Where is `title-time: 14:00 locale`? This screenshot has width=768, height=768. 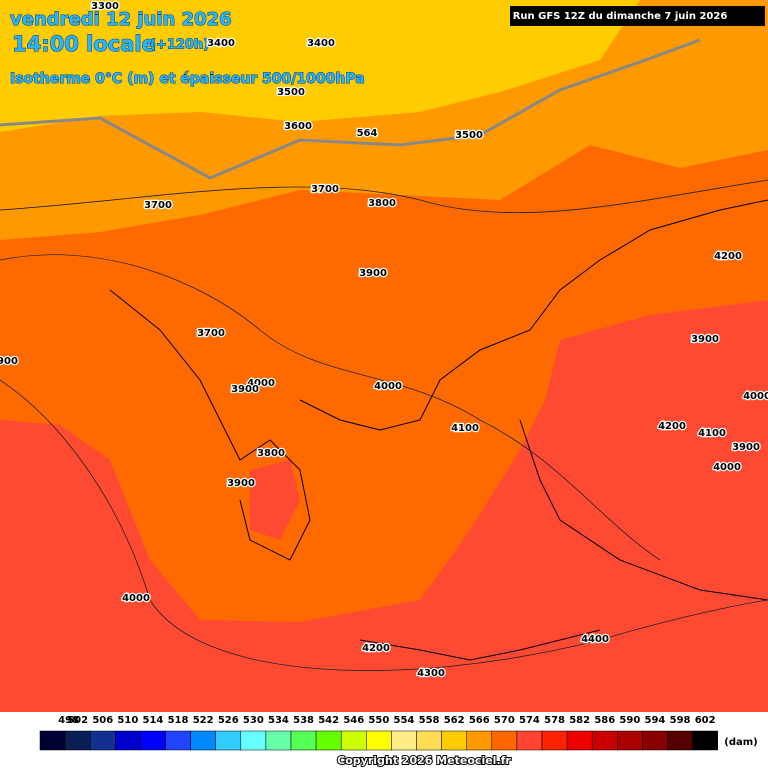 title-time: 14:00 locale is located at coordinates (84, 44).